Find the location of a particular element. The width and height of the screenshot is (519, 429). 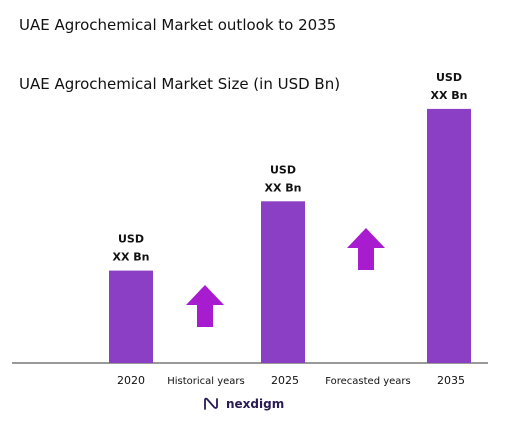

growth-arrow-forecast-icon is located at coordinates (366, 249).